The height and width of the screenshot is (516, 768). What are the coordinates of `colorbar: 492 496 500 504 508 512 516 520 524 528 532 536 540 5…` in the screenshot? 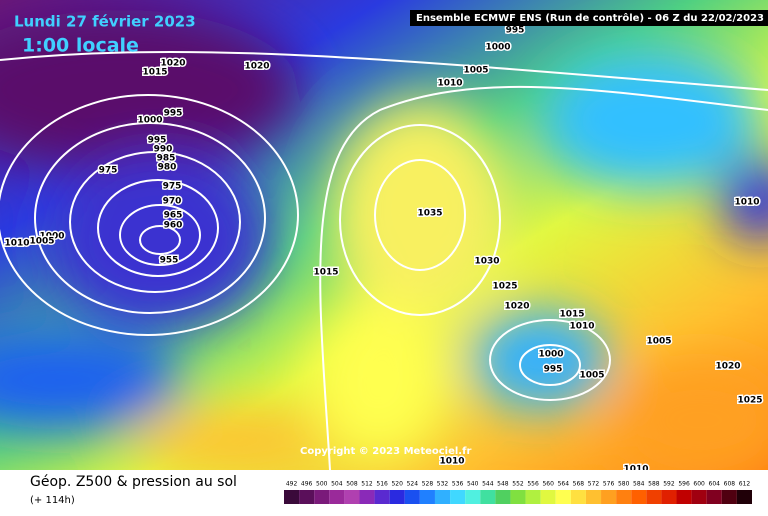 It's located at (518, 492).